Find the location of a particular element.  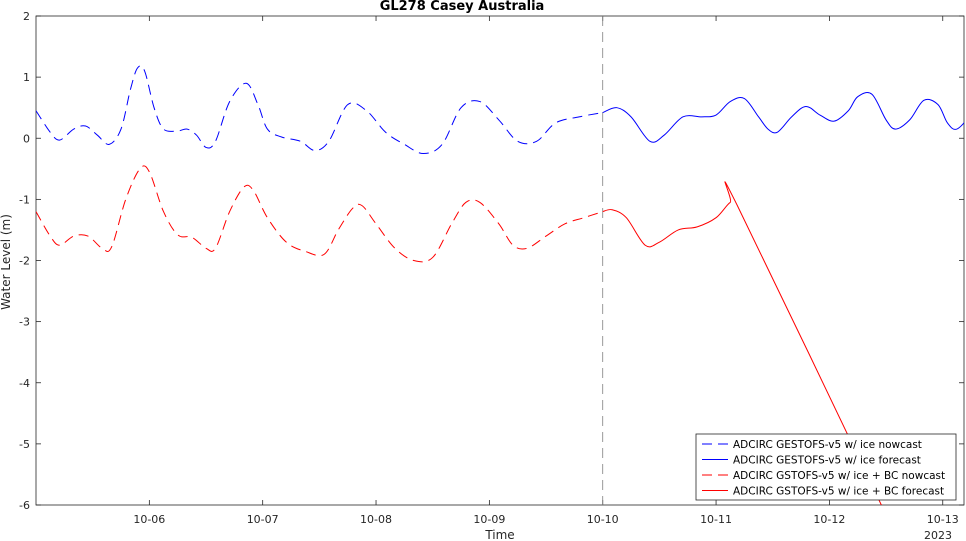

y-tick-label: 2 is located at coordinates (26, 16).